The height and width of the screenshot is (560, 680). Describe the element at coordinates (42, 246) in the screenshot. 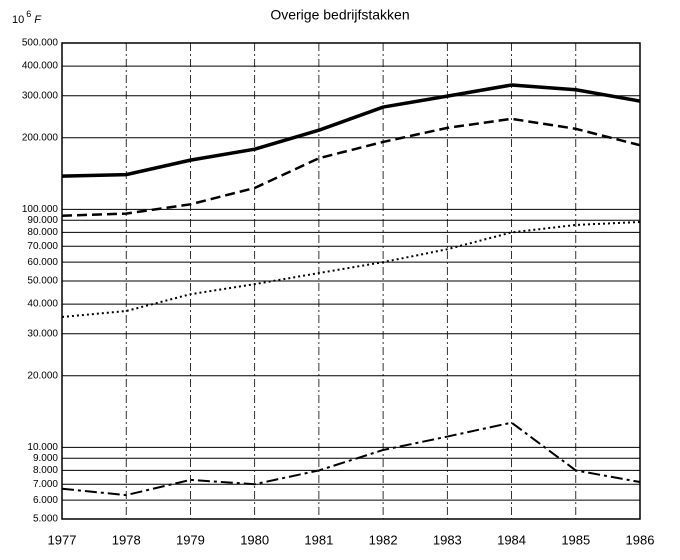

I see `y-tick-label: 70.000` at that location.